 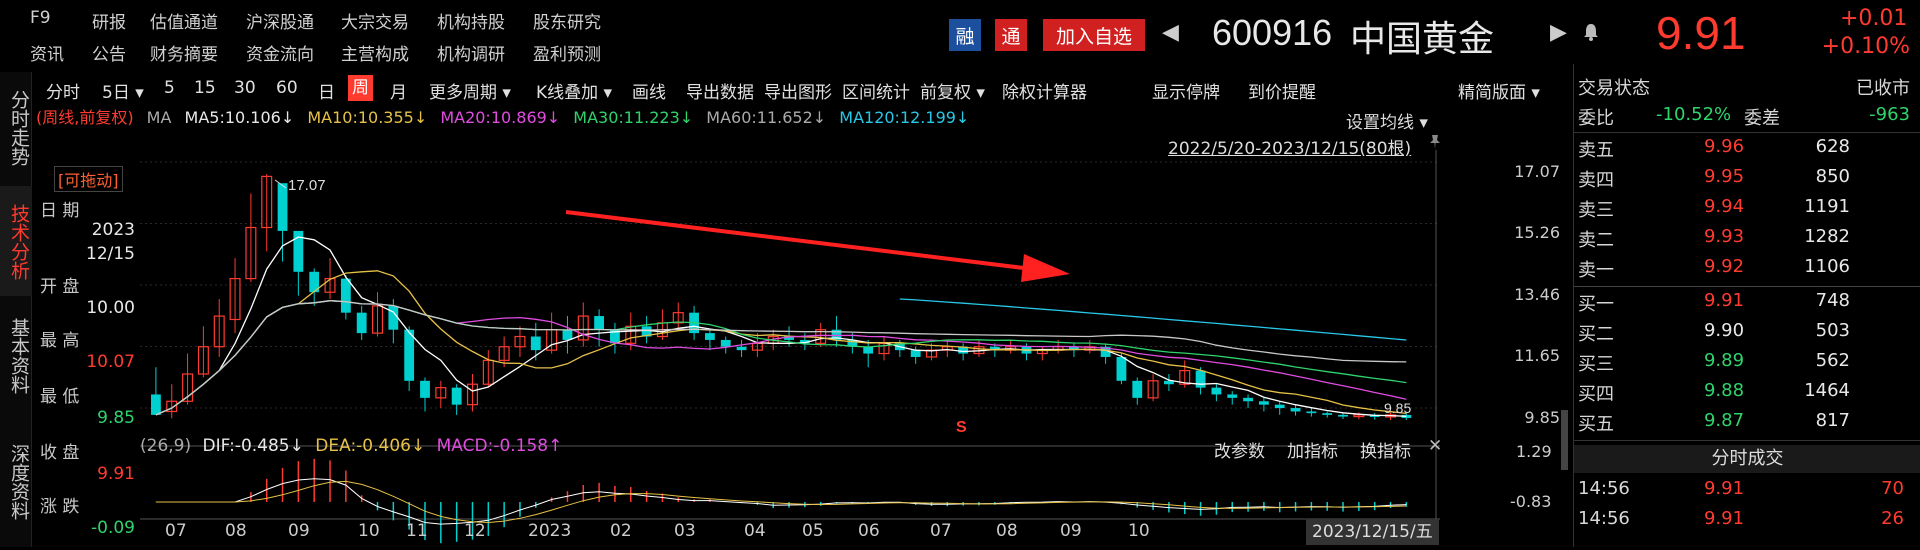 I want to click on export-chart-button: 导出图形, so click(x=798, y=93).